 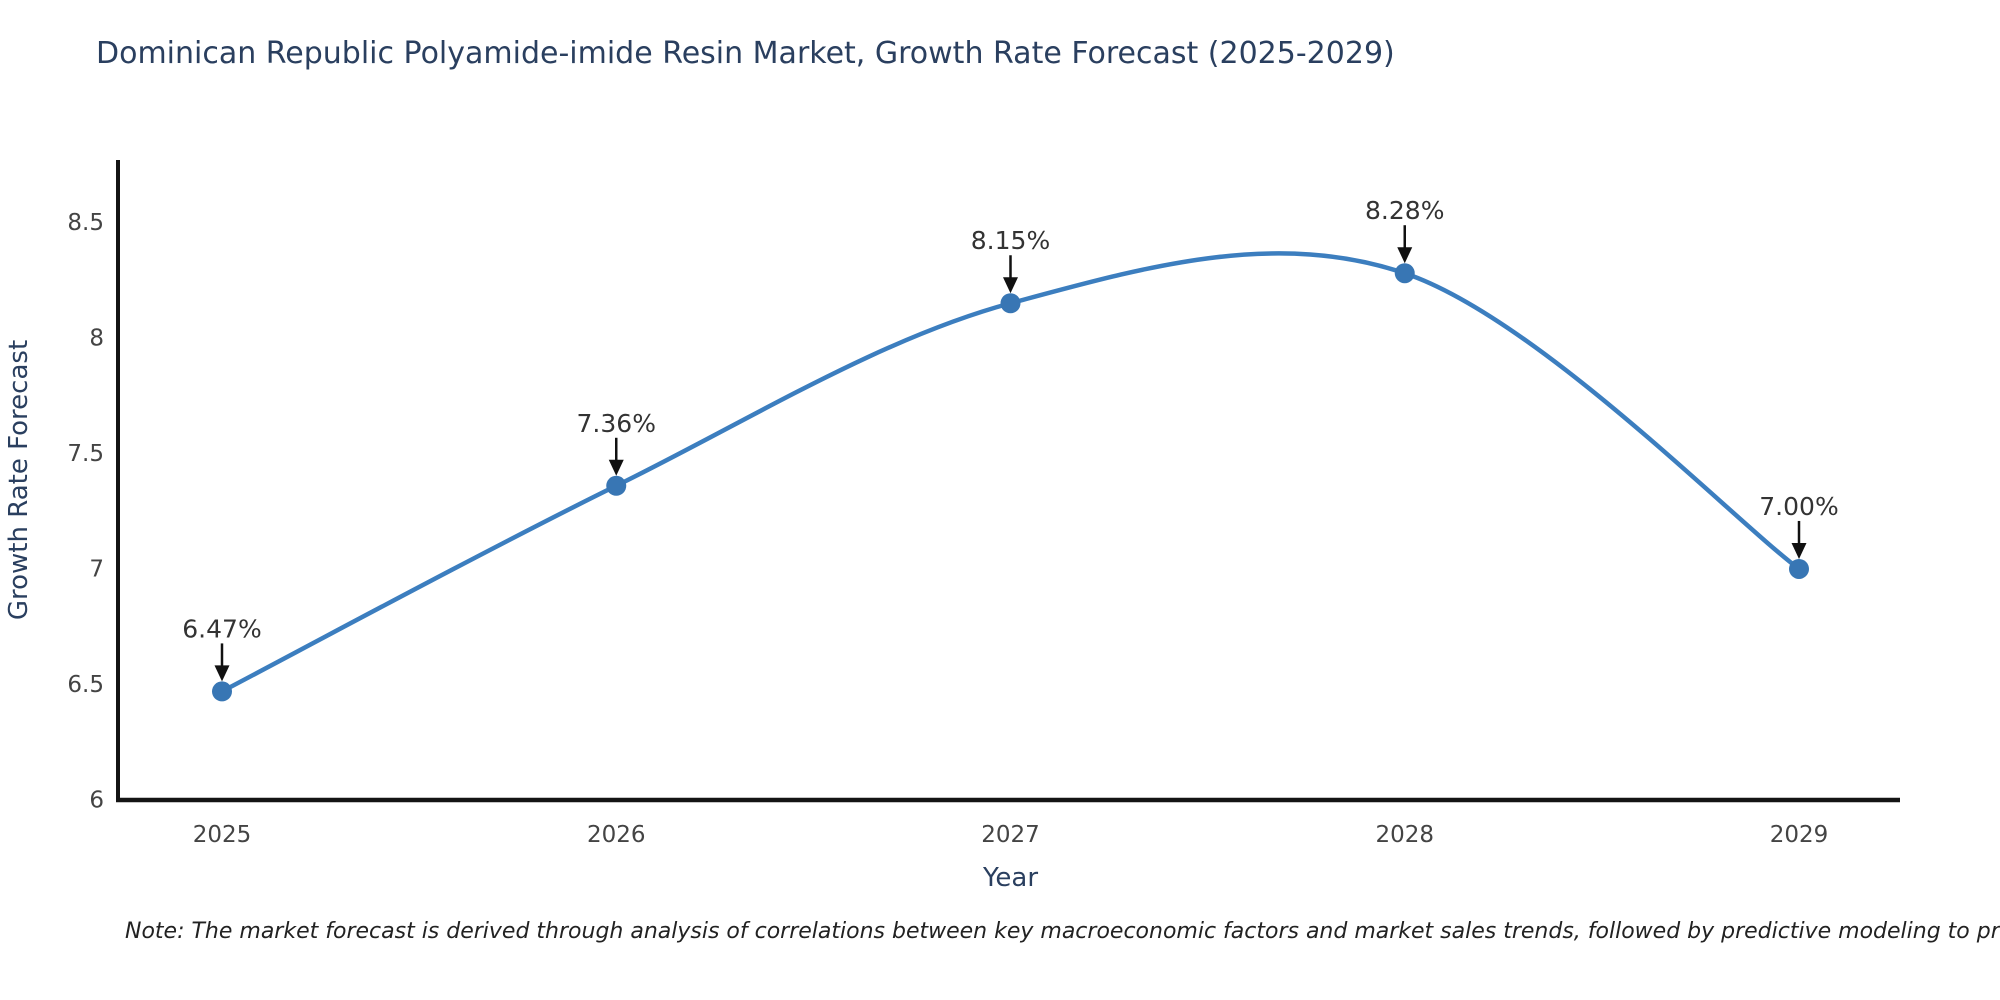 I want to click on x-tick-label: 2028, so click(x=1404, y=835).